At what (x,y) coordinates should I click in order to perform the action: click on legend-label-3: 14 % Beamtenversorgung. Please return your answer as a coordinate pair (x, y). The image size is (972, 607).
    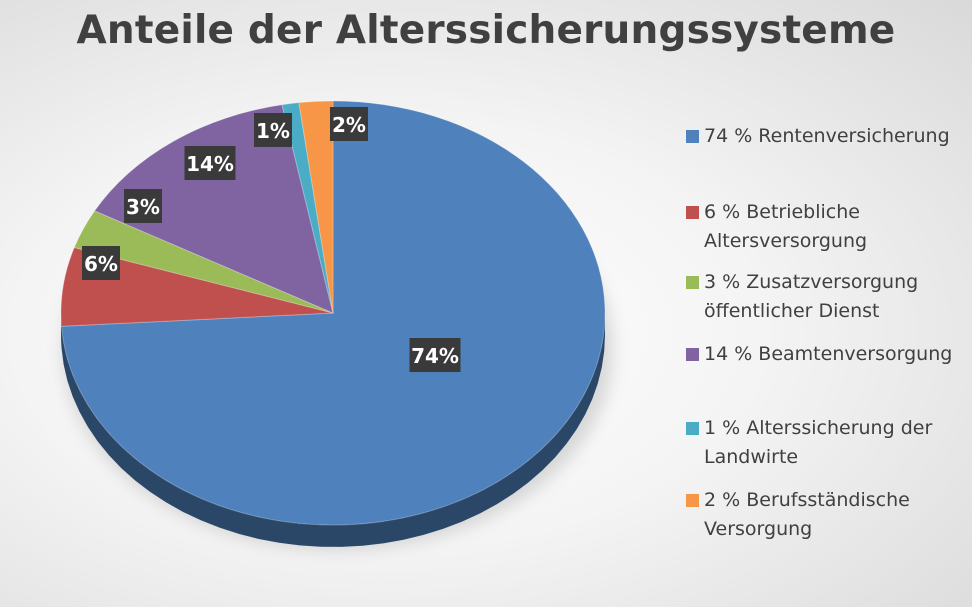
    Looking at the image, I should click on (828, 354).